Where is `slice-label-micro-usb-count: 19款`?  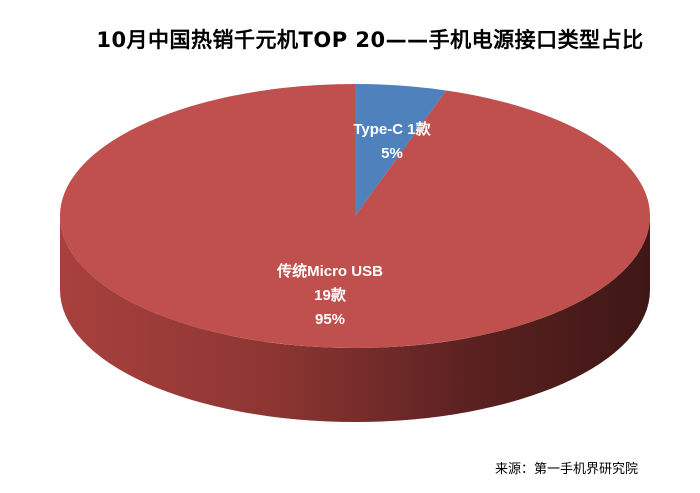
slice-label-micro-usb-count: 19款 is located at coordinates (330, 295).